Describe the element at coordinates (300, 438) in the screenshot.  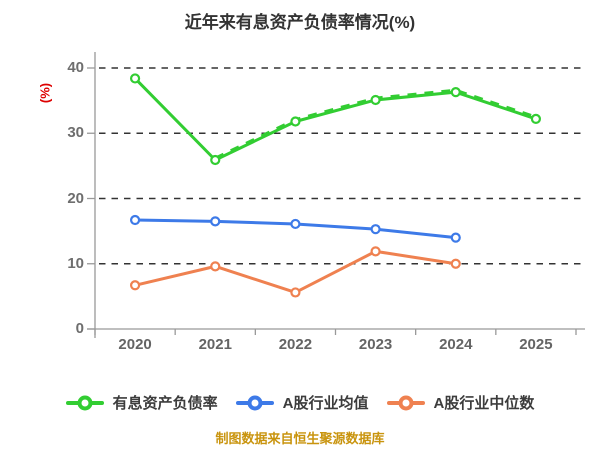
I see `data-source-note: 制图数据来自恒生聚源数据库` at that location.